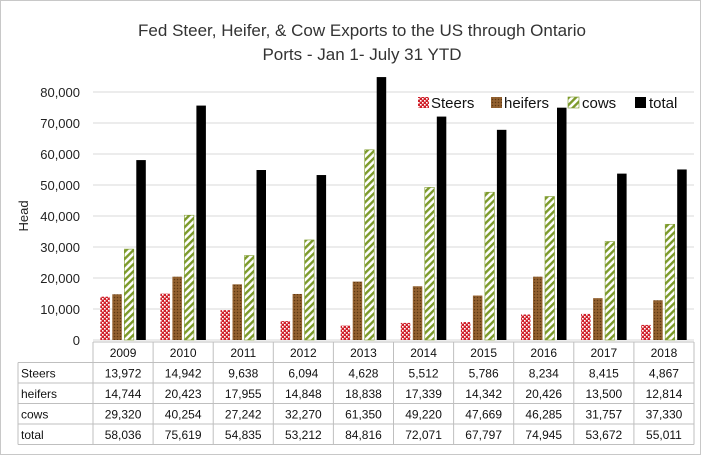  What do you see at coordinates (682, 254) in the screenshot?
I see `bar-total-2018` at bounding box center [682, 254].